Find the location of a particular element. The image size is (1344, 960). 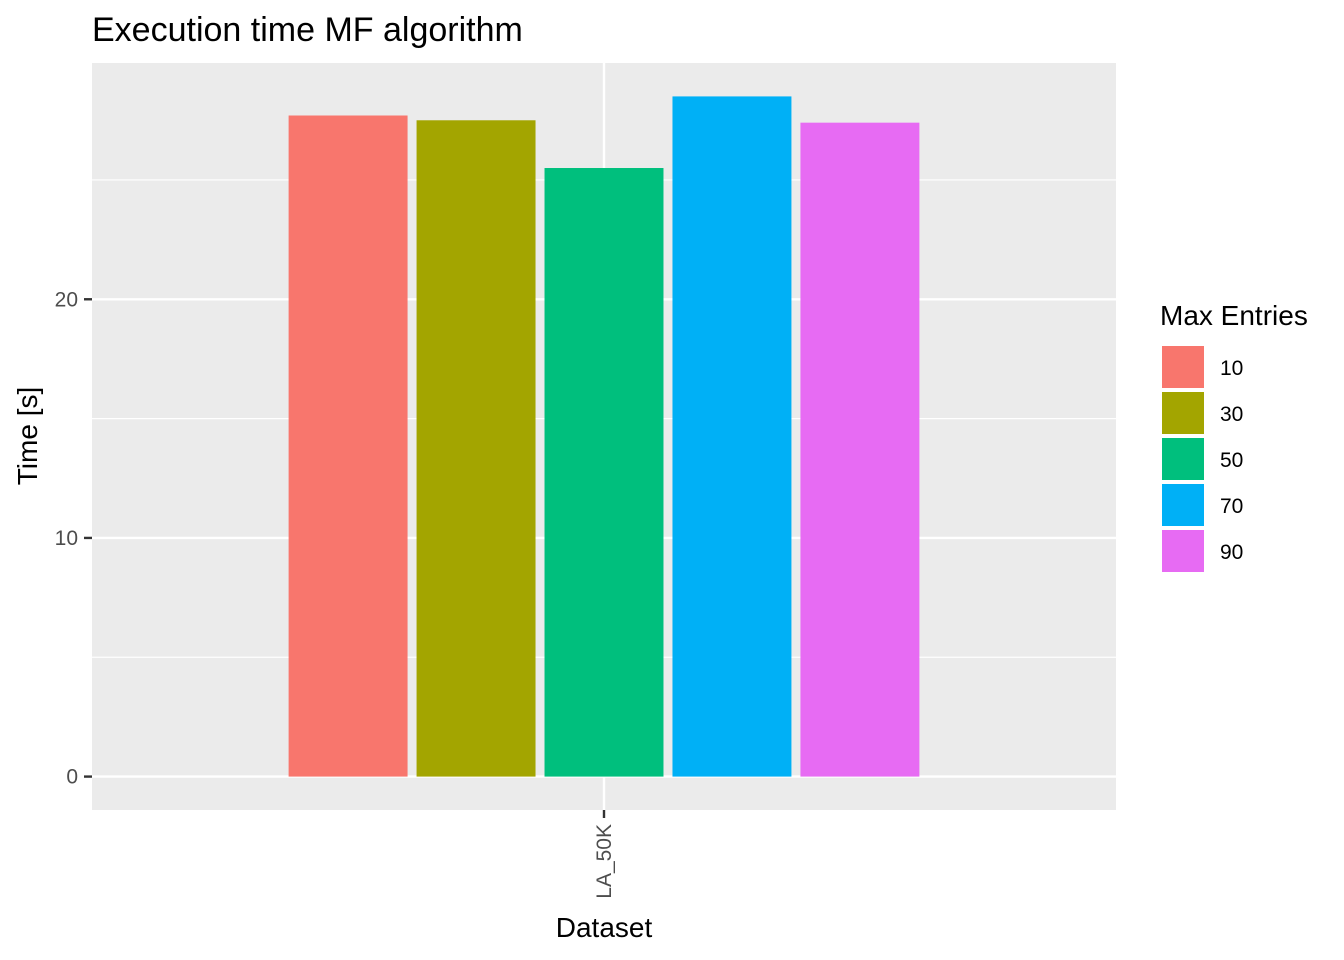

y-axis: 0 10 20 is located at coordinates (73, 538).